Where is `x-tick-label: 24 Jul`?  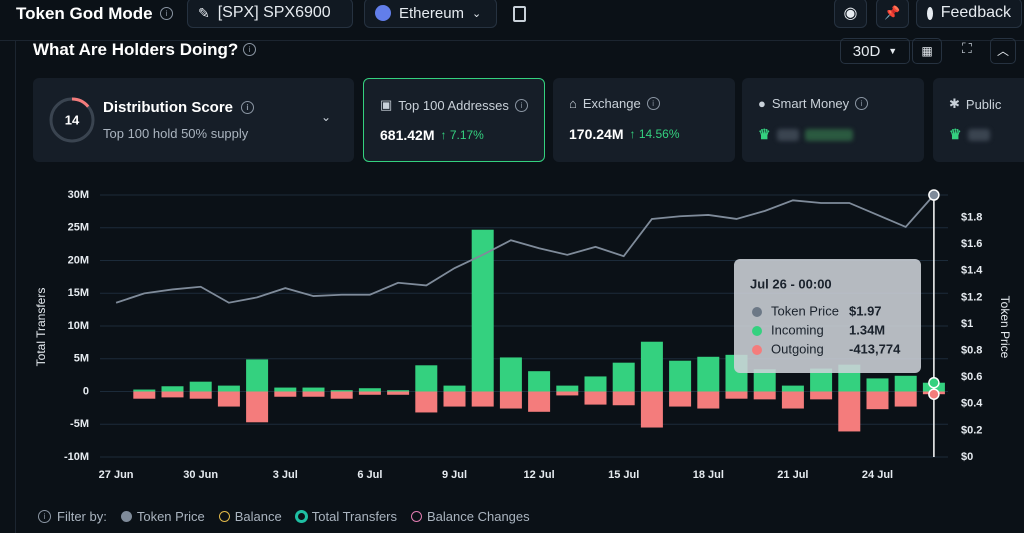
x-tick-label: 24 Jul is located at coordinates (877, 475).